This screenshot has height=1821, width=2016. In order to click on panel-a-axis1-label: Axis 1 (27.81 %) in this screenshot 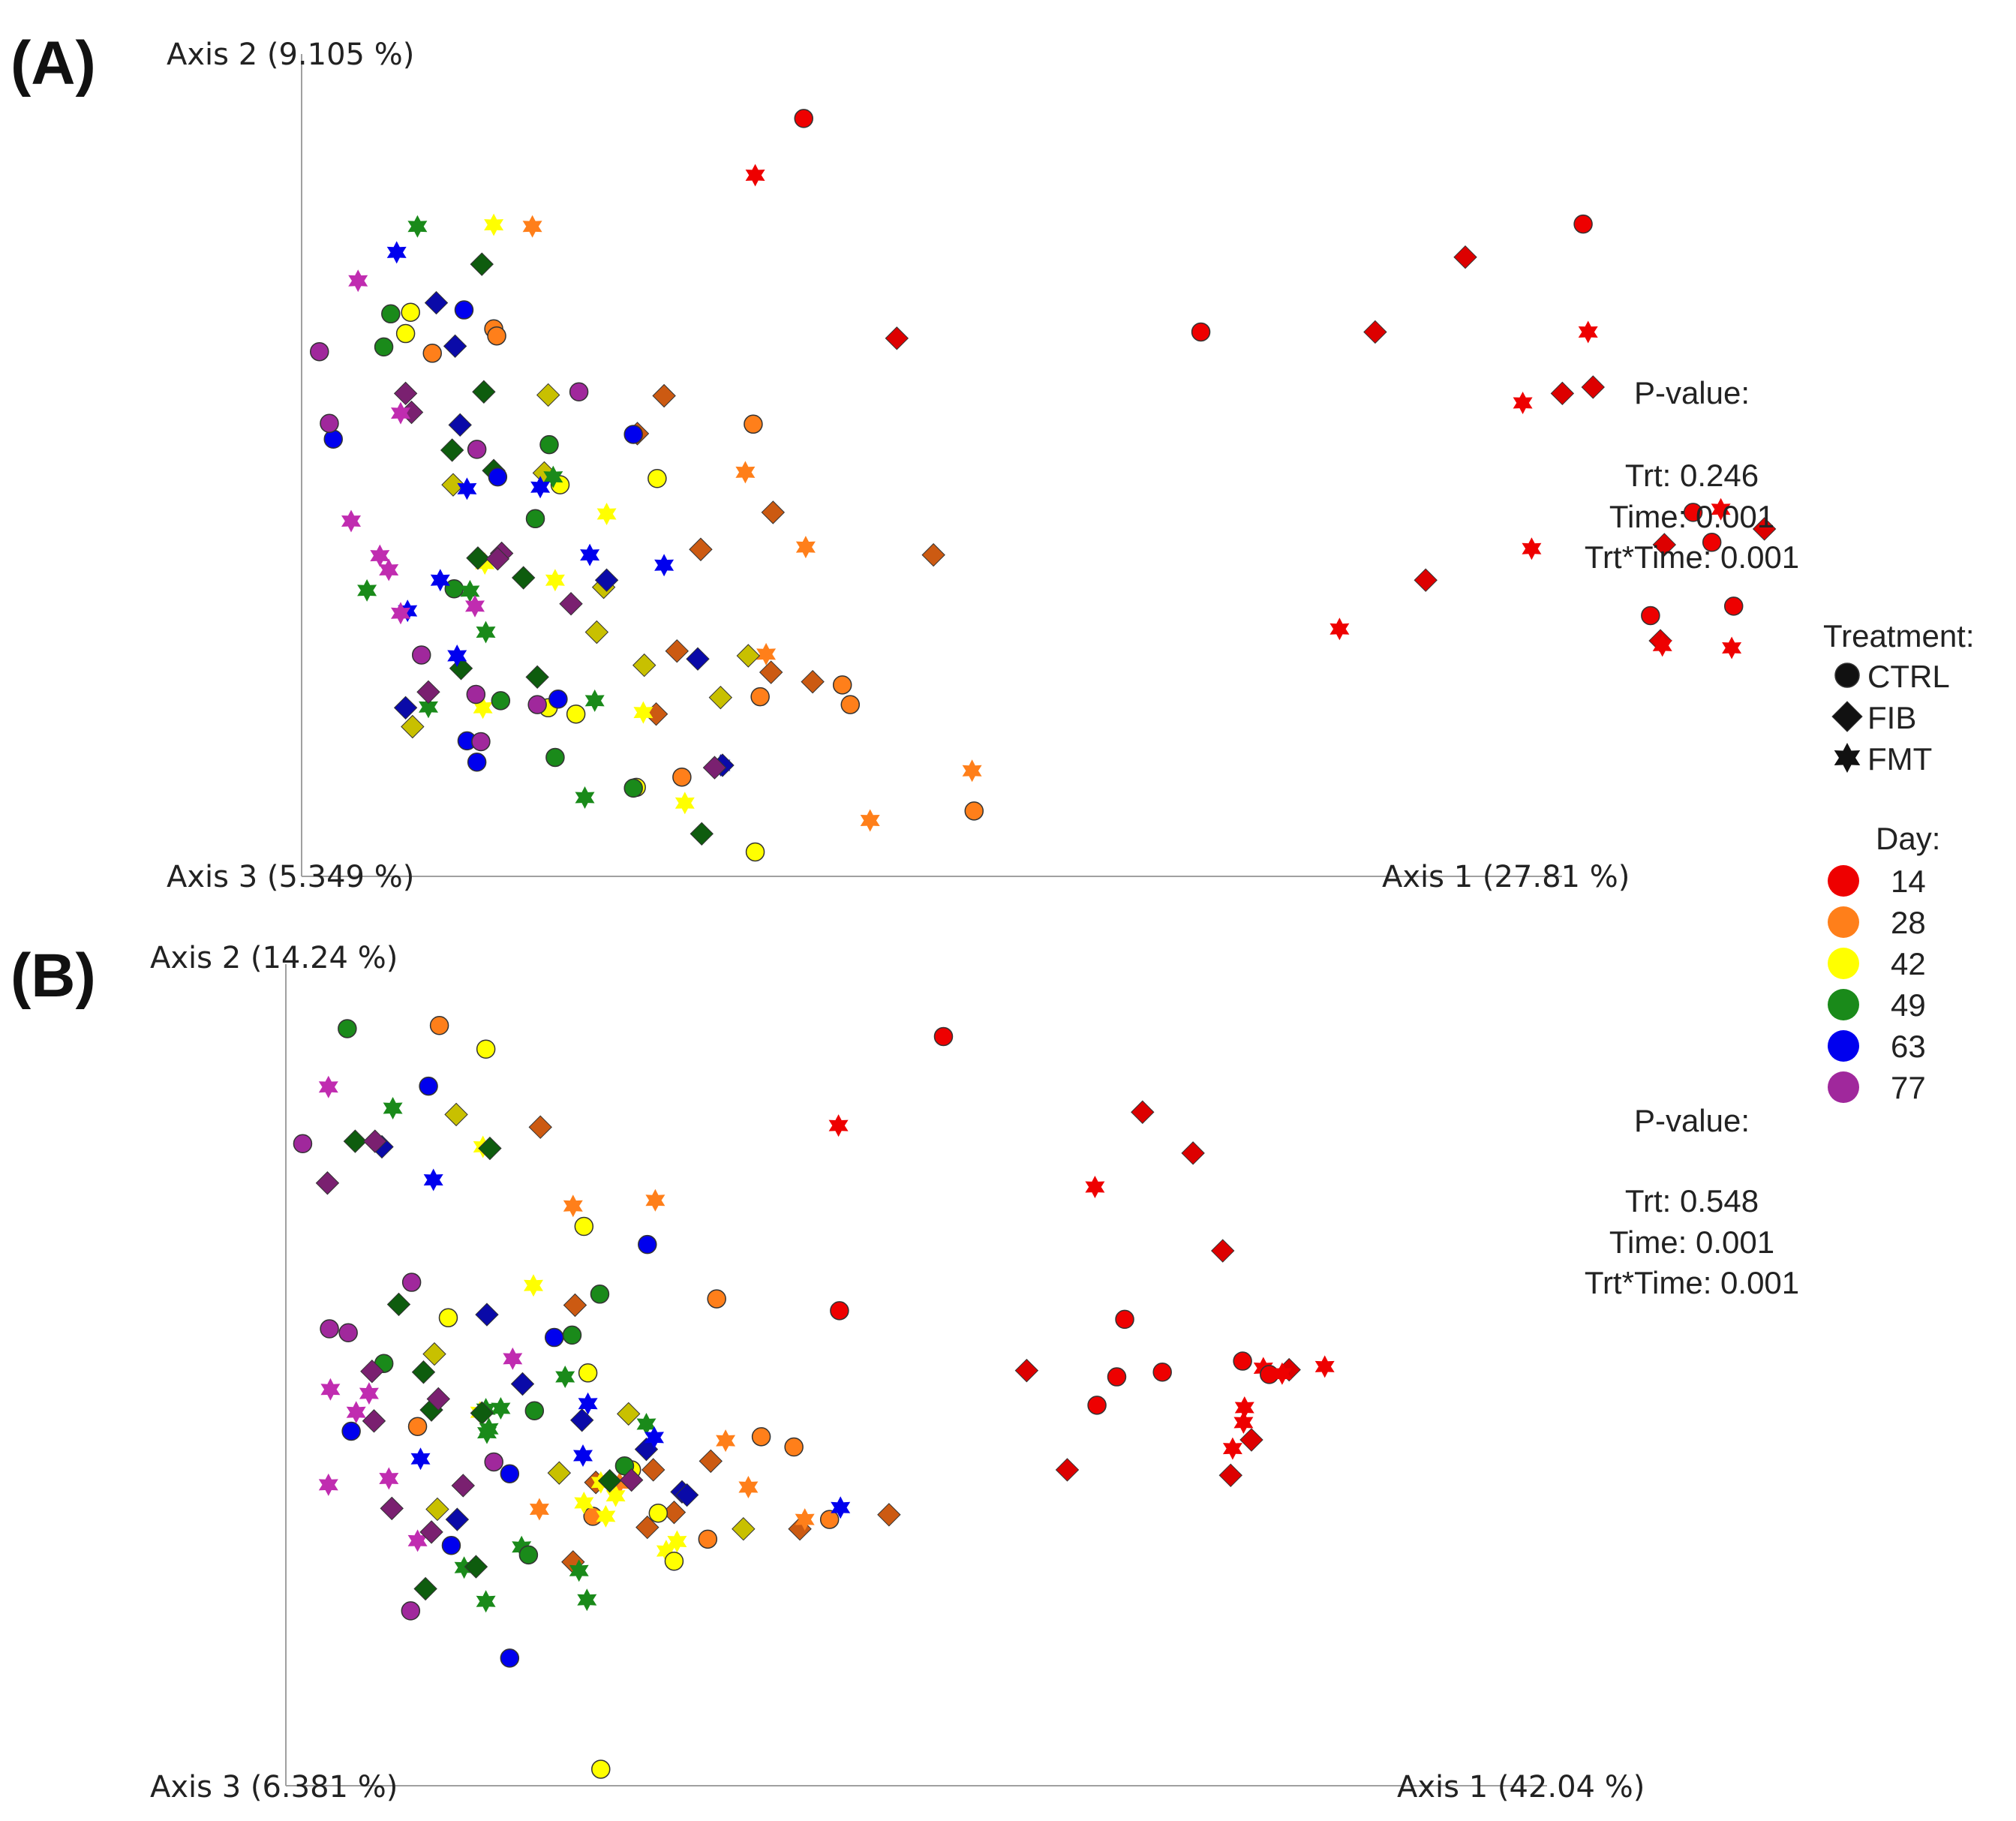, I will do `click(1506, 877)`.